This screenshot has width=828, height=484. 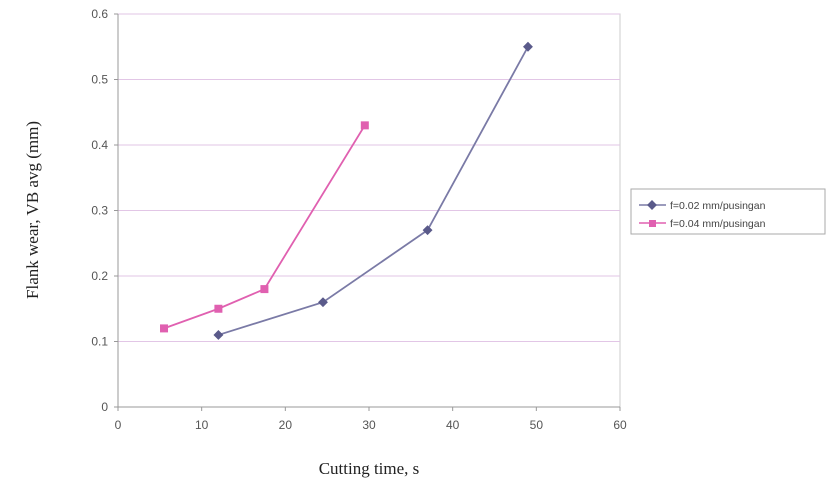 I want to click on legend-label-series-2: f=0.04 mm/pusingan, so click(x=718, y=224).